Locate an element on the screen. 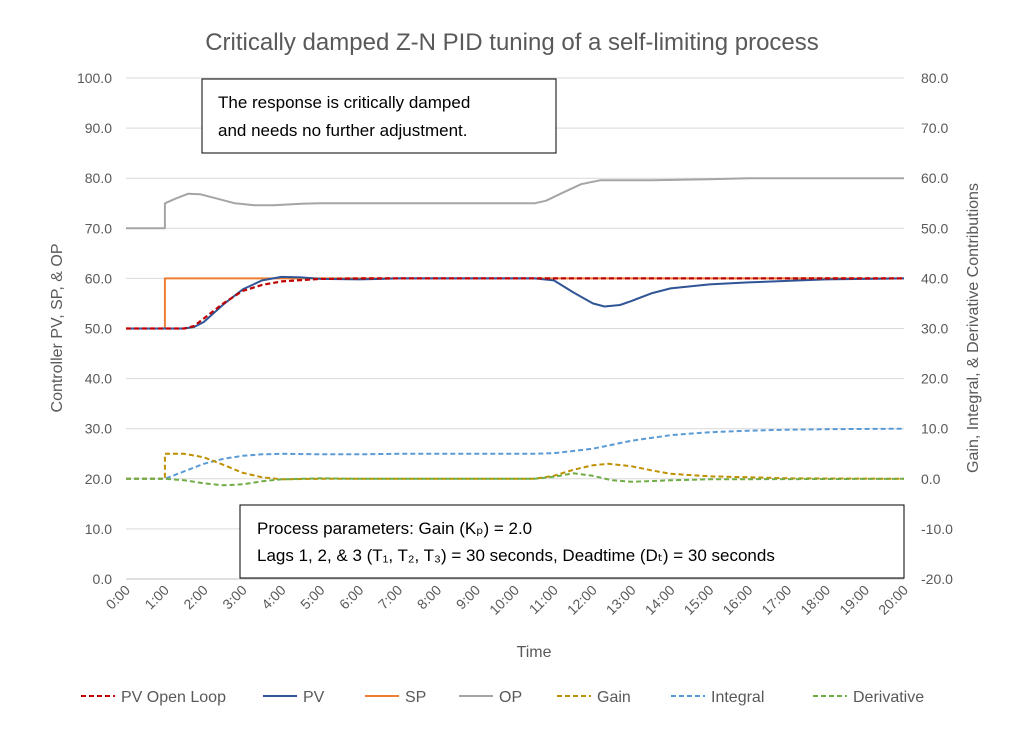 The image size is (1024, 731). legend-label: Integral is located at coordinates (737, 697).